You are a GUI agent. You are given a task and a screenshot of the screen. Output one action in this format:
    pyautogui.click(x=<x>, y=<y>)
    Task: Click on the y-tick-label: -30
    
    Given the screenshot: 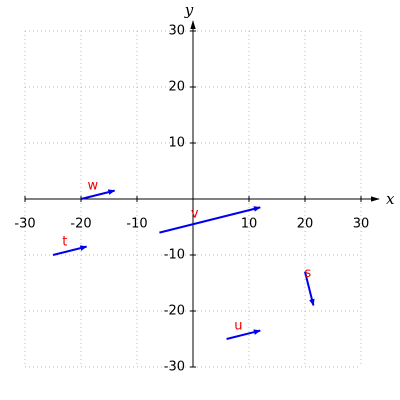 What is the action you would take?
    pyautogui.click(x=174, y=367)
    